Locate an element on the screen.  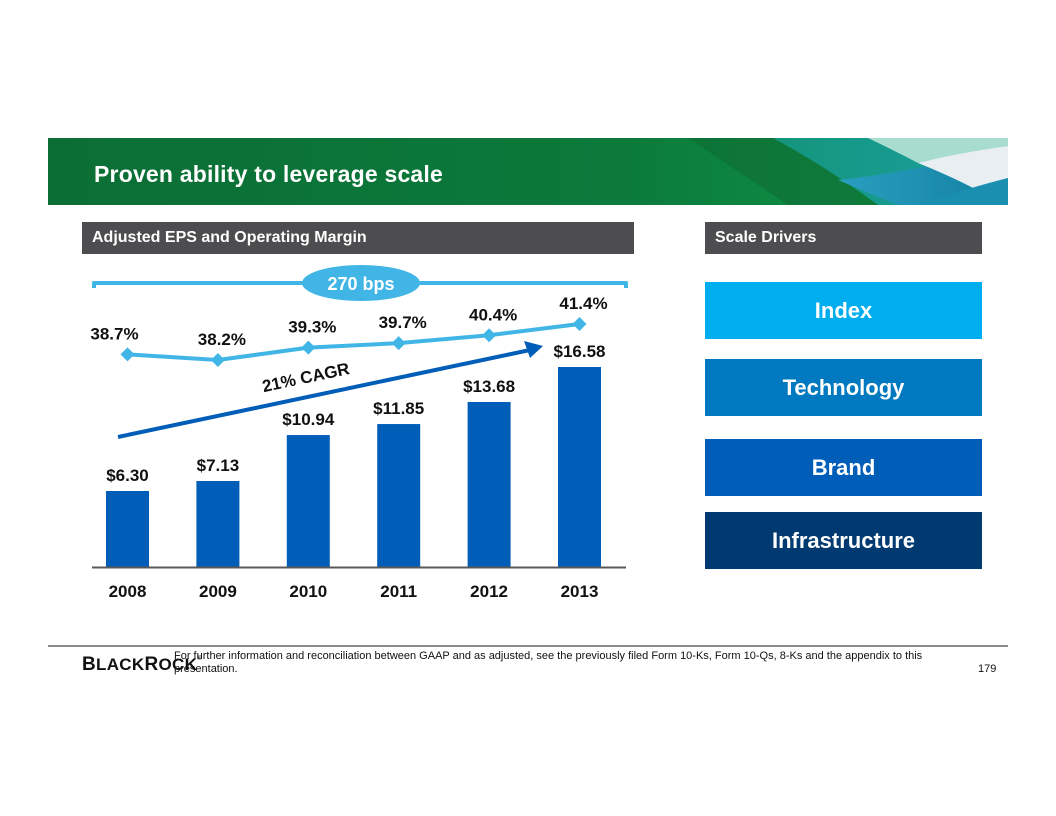
margin-marker-2013 is located at coordinates (579, 324).